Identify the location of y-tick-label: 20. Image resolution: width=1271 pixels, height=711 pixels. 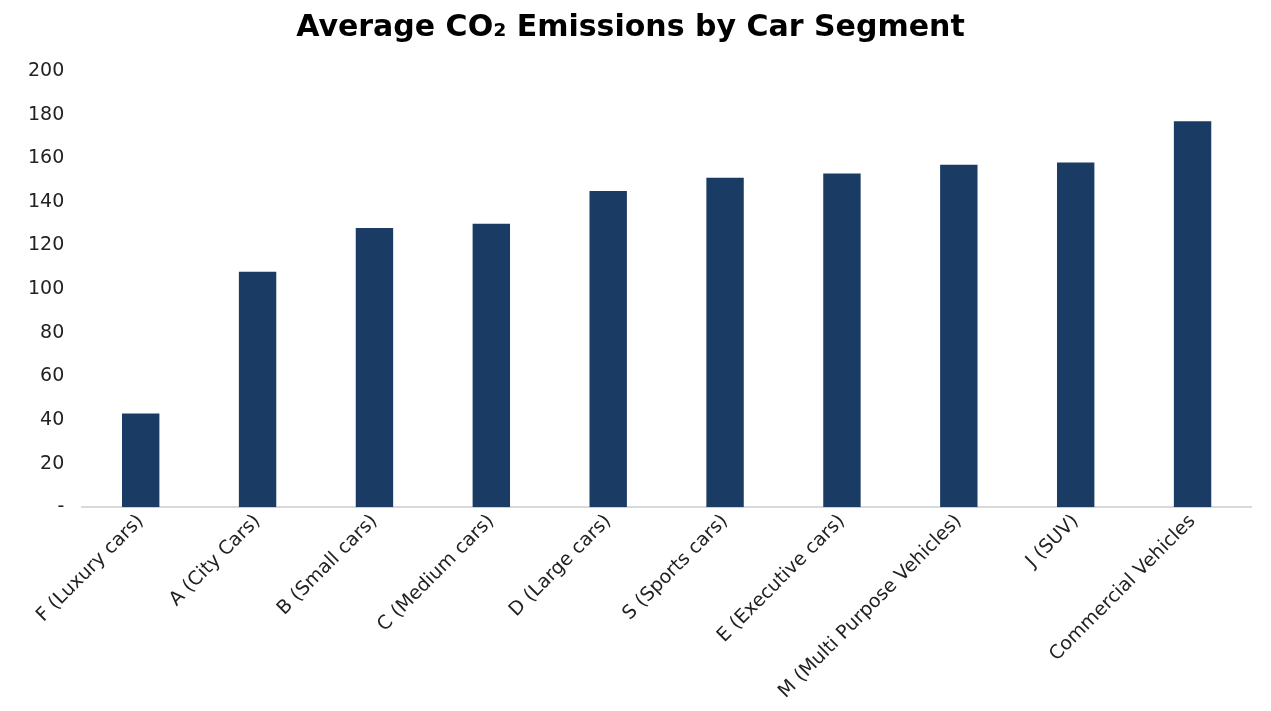
(52, 461).